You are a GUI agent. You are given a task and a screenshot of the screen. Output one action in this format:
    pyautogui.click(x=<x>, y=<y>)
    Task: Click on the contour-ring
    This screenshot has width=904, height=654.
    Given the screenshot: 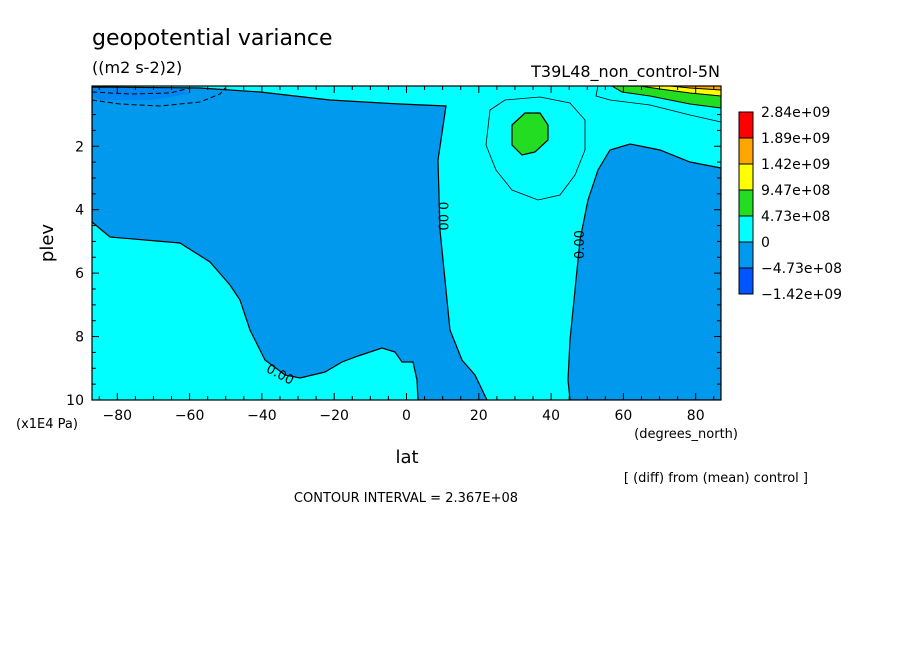 What is the action you would take?
    pyautogui.click(x=535, y=148)
    